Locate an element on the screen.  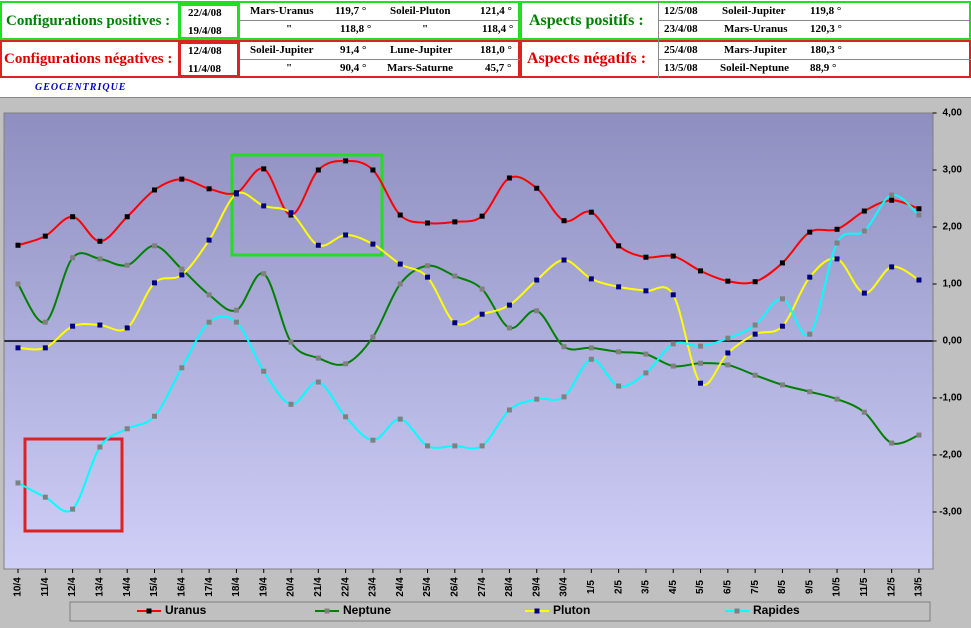
x-tick-label: 12/4 is located at coordinates (72, 587).